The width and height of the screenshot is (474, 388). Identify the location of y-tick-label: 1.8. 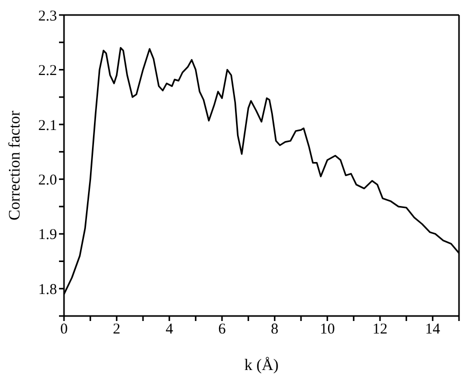
(47, 290).